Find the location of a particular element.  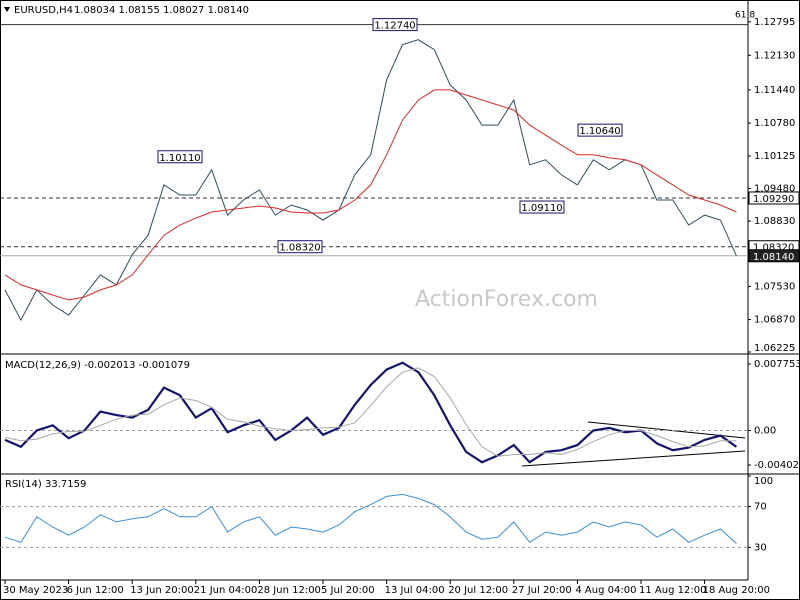

x-tick-label: 20 Jul 12:00 is located at coordinates (478, 590).